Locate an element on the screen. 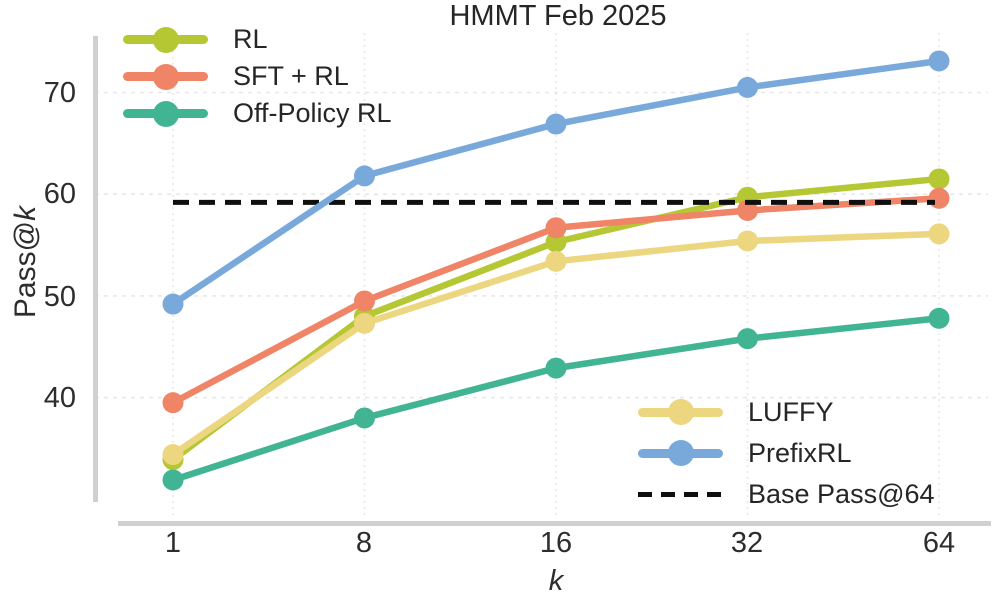 This screenshot has height=608, width=996. x-tick-64: 64 is located at coordinates (939, 543).